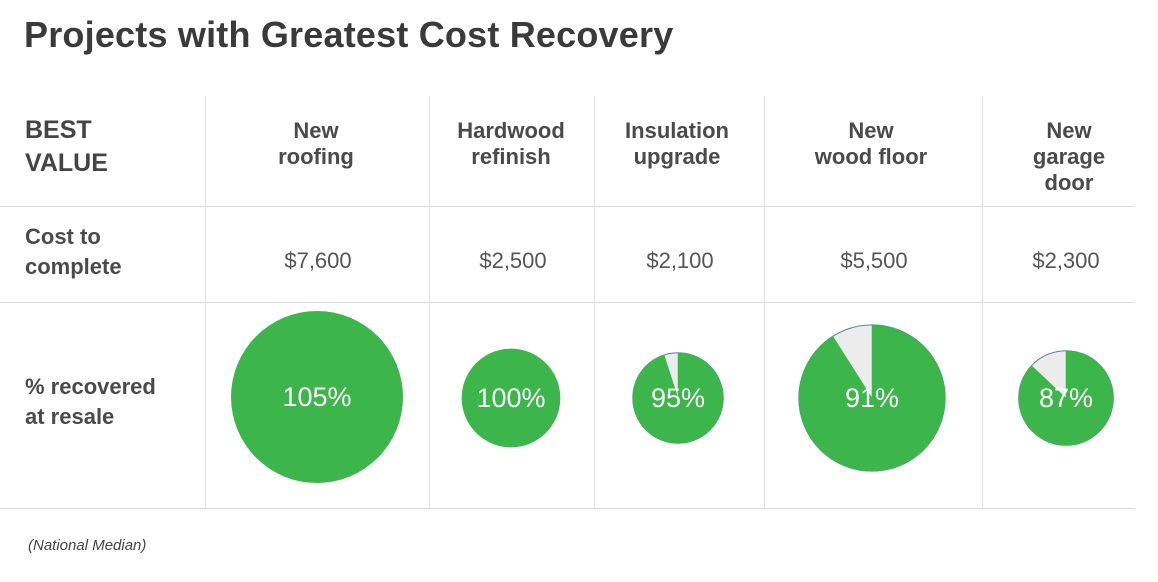 This screenshot has height=582, width=1158. What do you see at coordinates (567, 206) in the screenshot?
I see `row-divider-top` at bounding box center [567, 206].